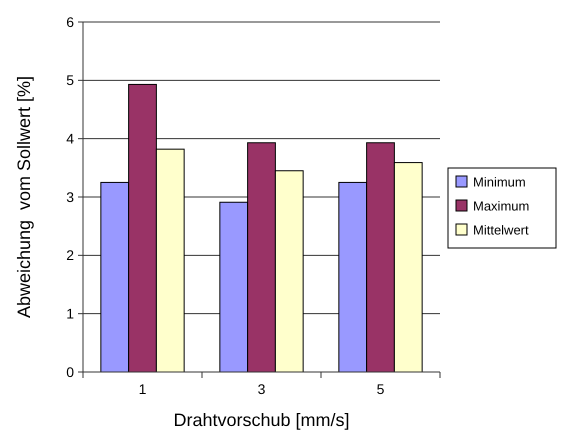 The image size is (562, 448). Describe the element at coordinates (261, 420) in the screenshot. I see `x-axis-title: Drahtvorschub [mm/s]` at that location.